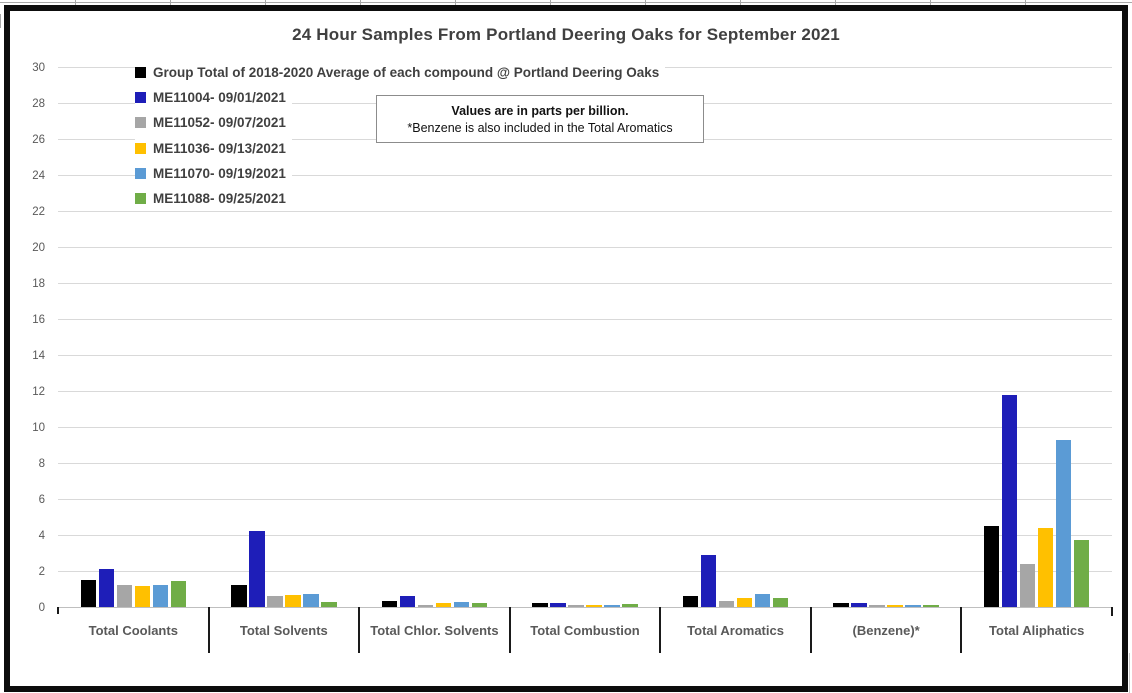  Describe the element at coordinates (41, 499) in the screenshot. I see `y-axis-tick-label: 6` at that location.